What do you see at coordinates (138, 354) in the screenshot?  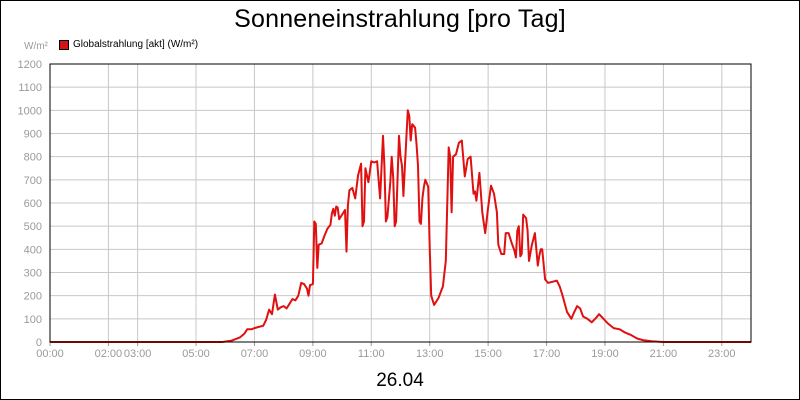 I see `x-tick-label: 03:00` at bounding box center [138, 354].